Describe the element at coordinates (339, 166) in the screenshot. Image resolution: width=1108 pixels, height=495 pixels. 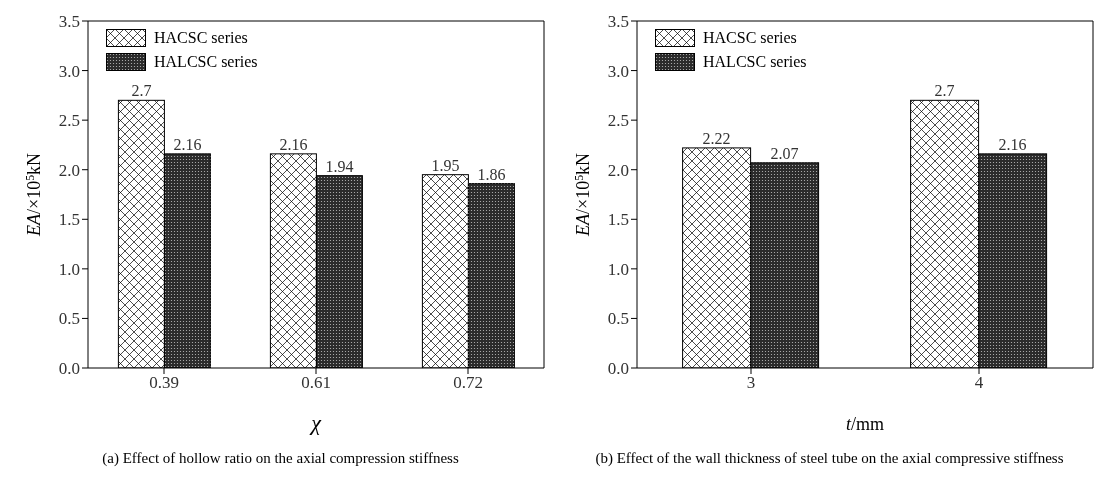
I see `data-label: 1.94` at that location.